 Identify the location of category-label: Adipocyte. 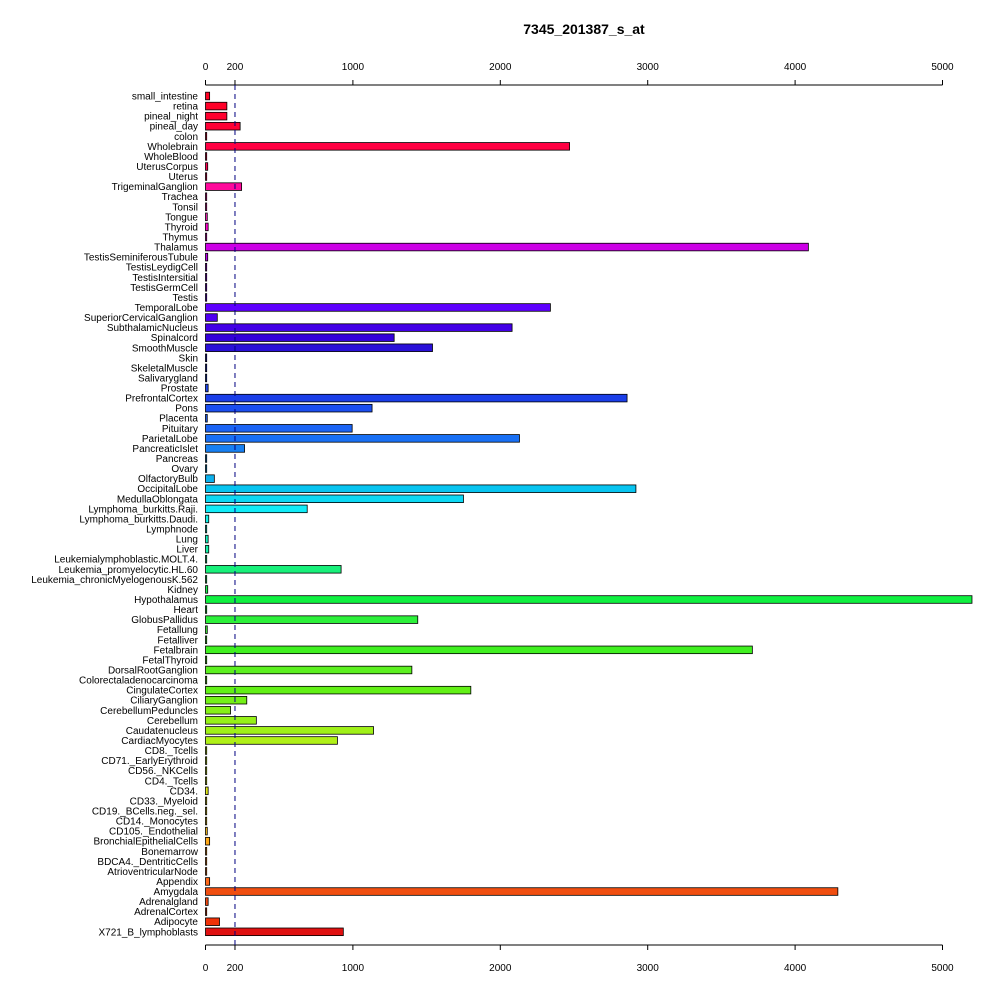
(176, 922).